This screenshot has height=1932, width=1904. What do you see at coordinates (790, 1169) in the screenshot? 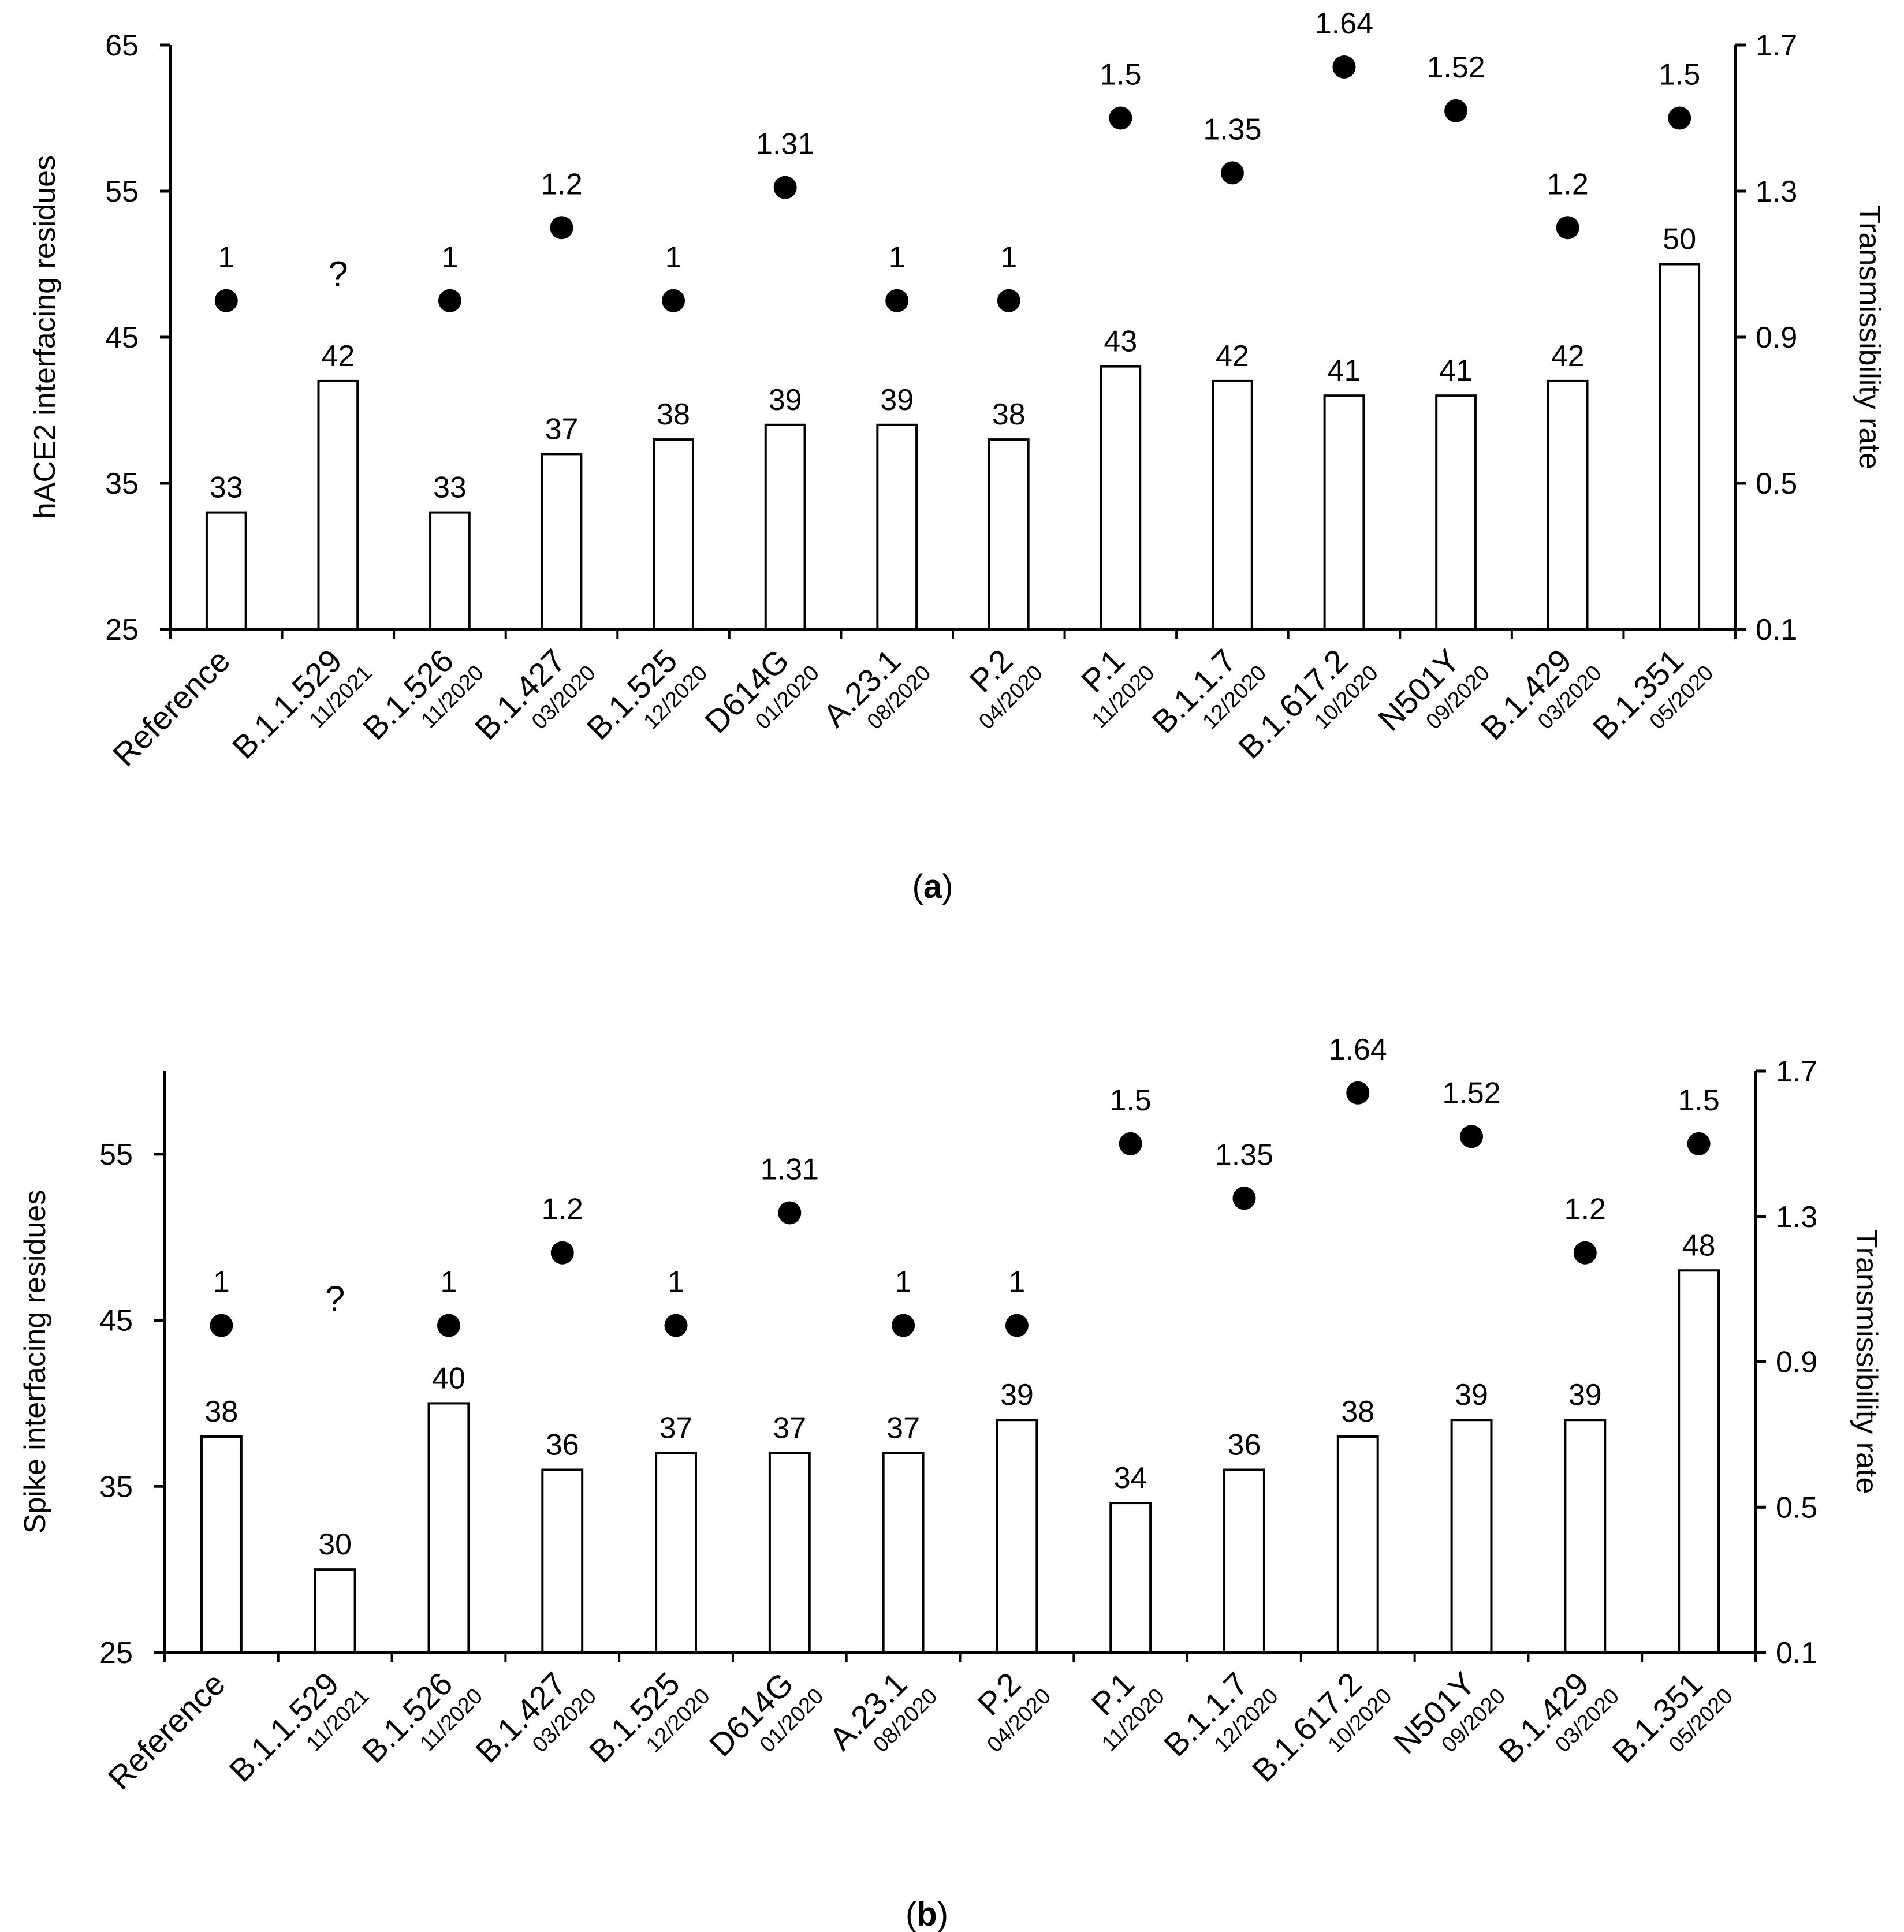
I see `point-value-label: 1.31` at bounding box center [790, 1169].